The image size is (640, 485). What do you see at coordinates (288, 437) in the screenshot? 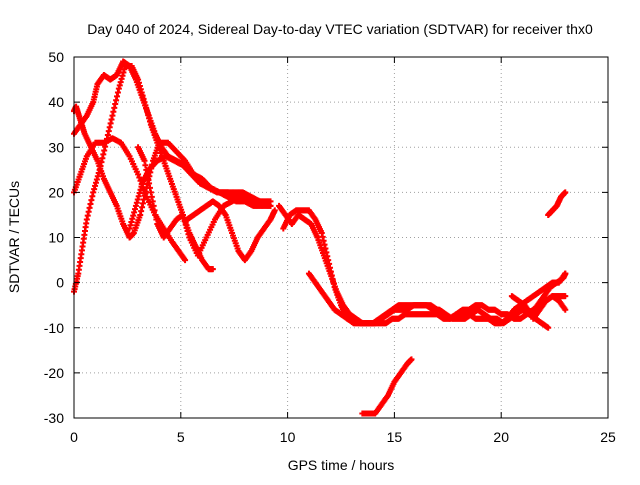
I see `x-tick-label: 10` at bounding box center [288, 437].